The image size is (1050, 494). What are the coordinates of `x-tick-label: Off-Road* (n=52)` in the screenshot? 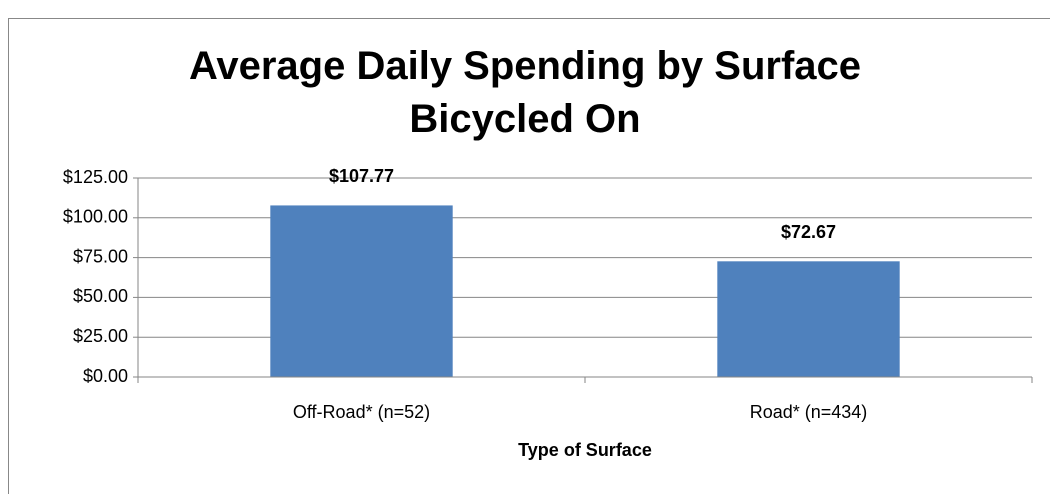 It's located at (361, 412).